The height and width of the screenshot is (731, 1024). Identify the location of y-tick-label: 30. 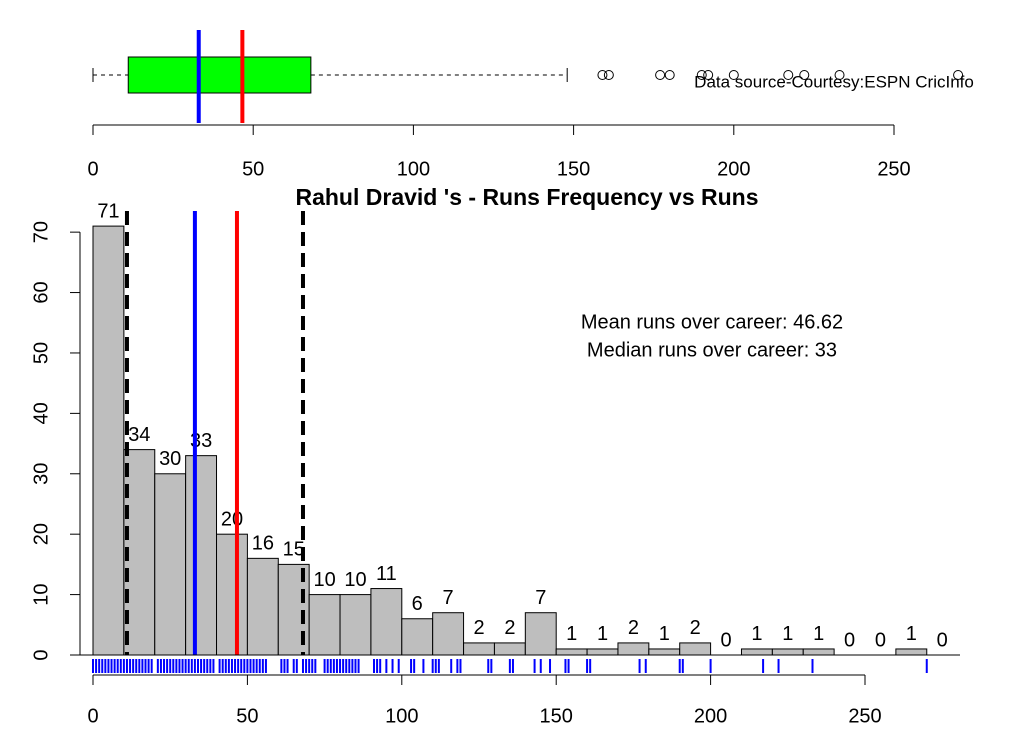
(41, 474).